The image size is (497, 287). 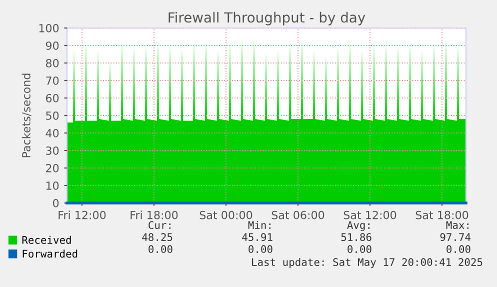 I want to click on chart-title: Firewall Throughput - by day, so click(x=267, y=19).